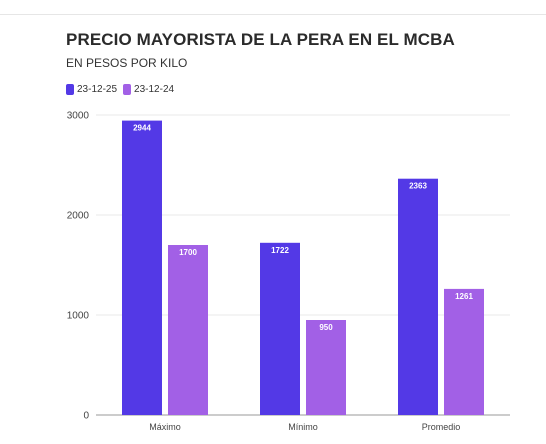 The height and width of the screenshot is (444, 546). Describe the element at coordinates (303, 427) in the screenshot. I see `x-category-label: Mínimo` at that location.